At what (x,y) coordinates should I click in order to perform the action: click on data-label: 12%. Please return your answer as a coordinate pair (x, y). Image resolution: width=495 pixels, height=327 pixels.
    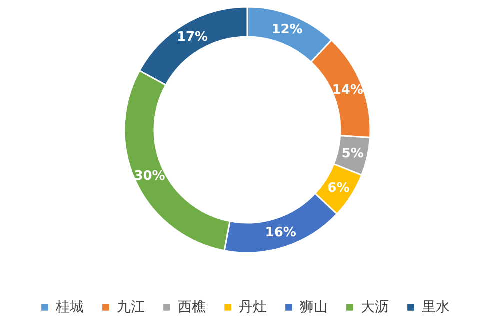
    Looking at the image, I should click on (287, 30).